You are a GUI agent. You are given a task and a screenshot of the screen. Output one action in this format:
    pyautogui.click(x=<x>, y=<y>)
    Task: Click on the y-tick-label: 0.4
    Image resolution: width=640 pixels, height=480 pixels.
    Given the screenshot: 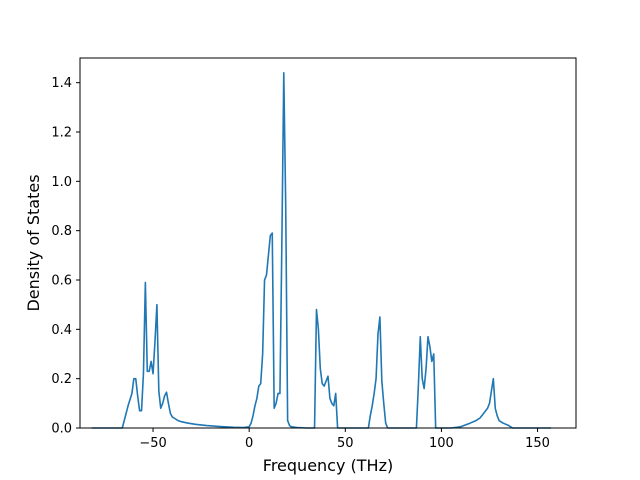 What is the action you would take?
    pyautogui.click(x=61, y=330)
    